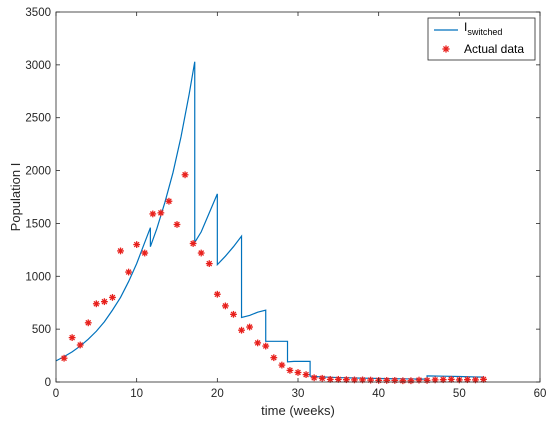 The width and height of the screenshot is (550, 426). What do you see at coordinates (15, 197) in the screenshot?
I see `y-axis-label: Population I` at bounding box center [15, 197].